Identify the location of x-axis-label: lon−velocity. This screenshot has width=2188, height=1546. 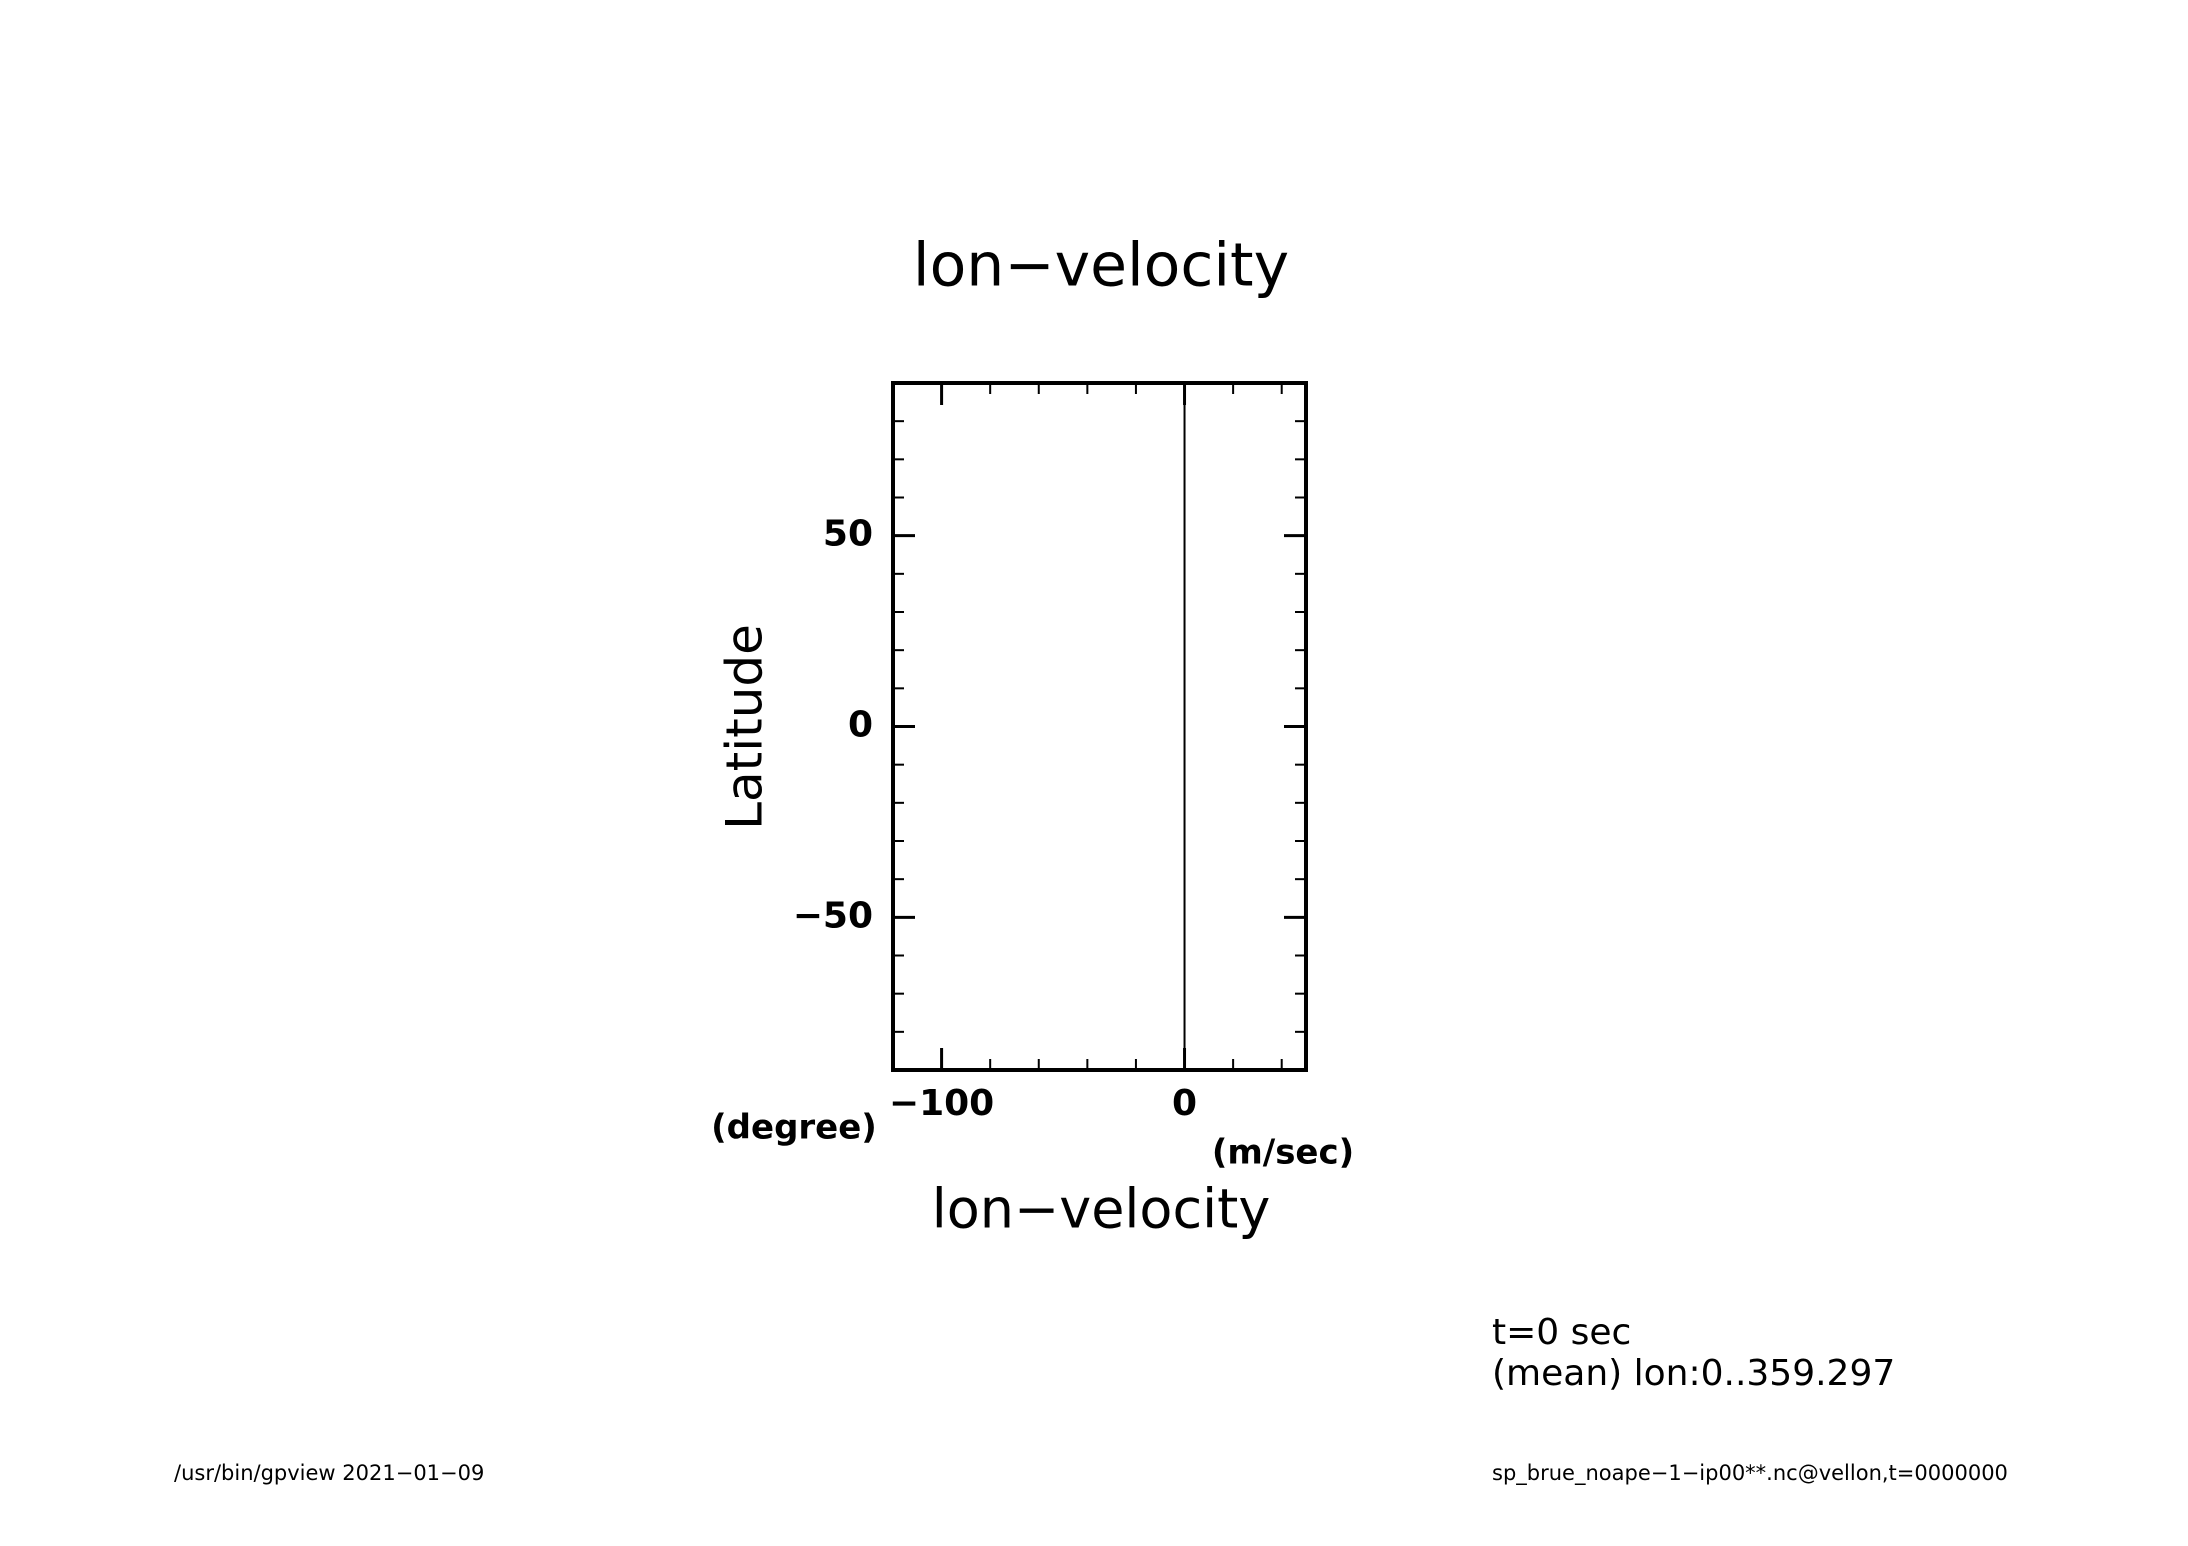
(1101, 1209).